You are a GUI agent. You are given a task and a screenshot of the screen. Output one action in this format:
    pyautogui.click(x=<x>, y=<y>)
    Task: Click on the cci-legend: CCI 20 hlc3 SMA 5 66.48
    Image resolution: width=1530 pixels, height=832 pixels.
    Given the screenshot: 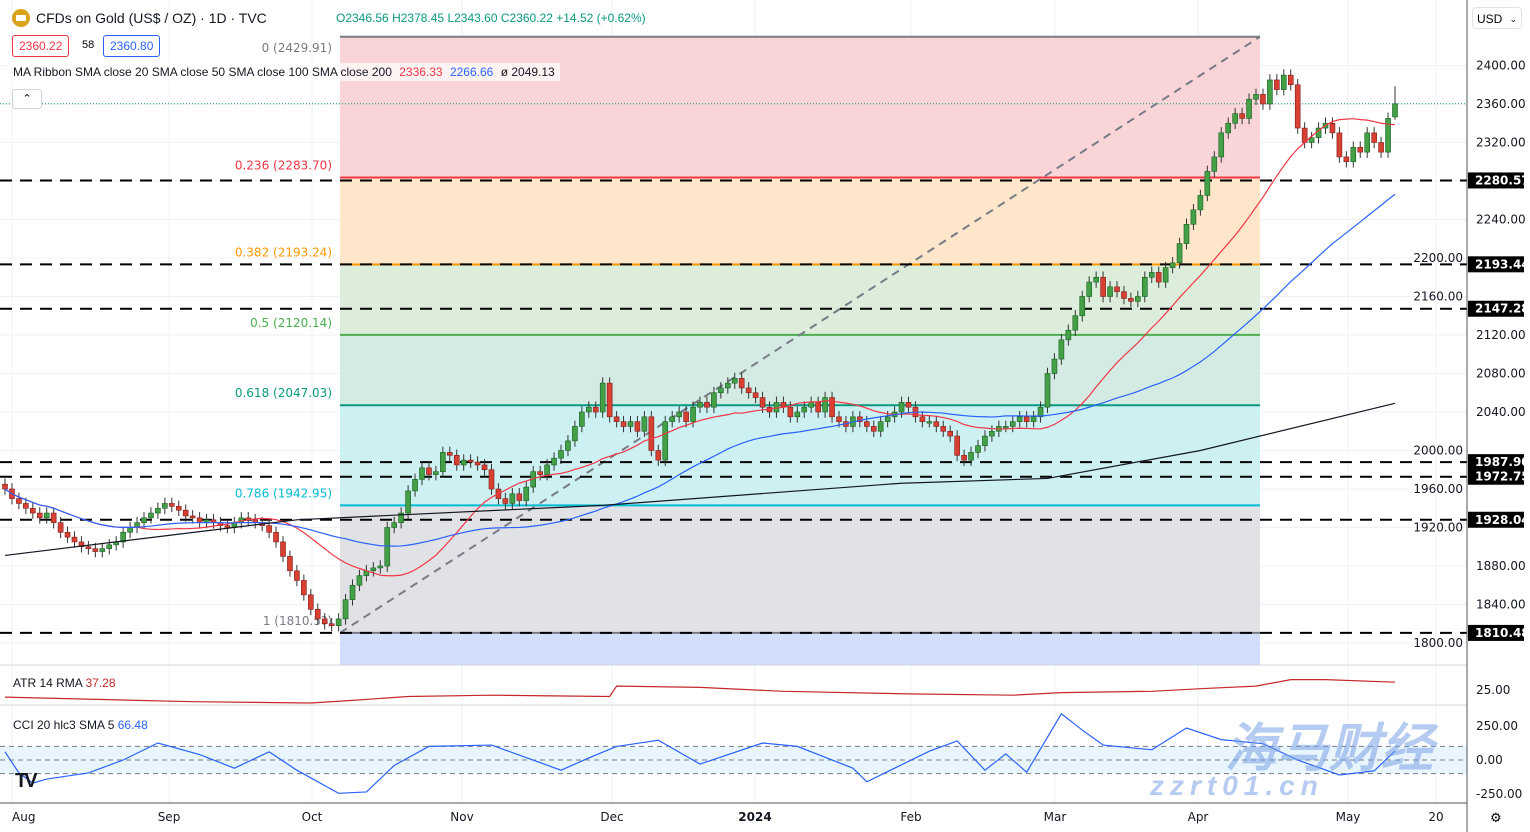 What is the action you would take?
    pyautogui.click(x=80, y=725)
    